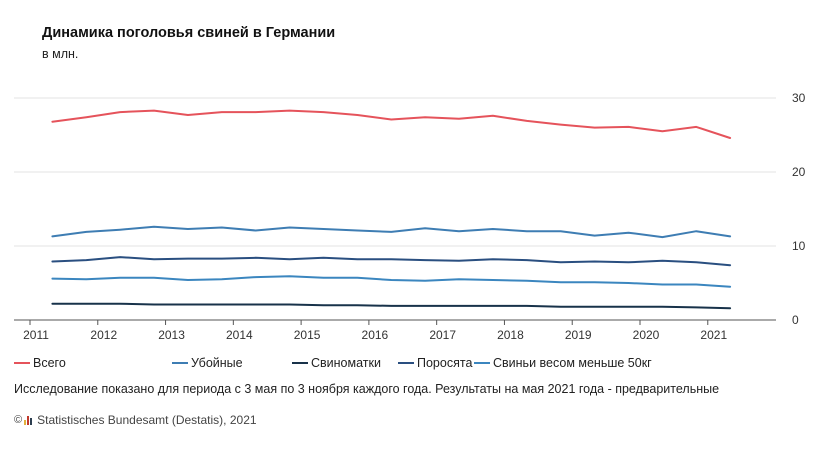 This screenshot has height=461, width=820. Describe the element at coordinates (28, 420) in the screenshot. I see `destatis-logo-icon` at that location.